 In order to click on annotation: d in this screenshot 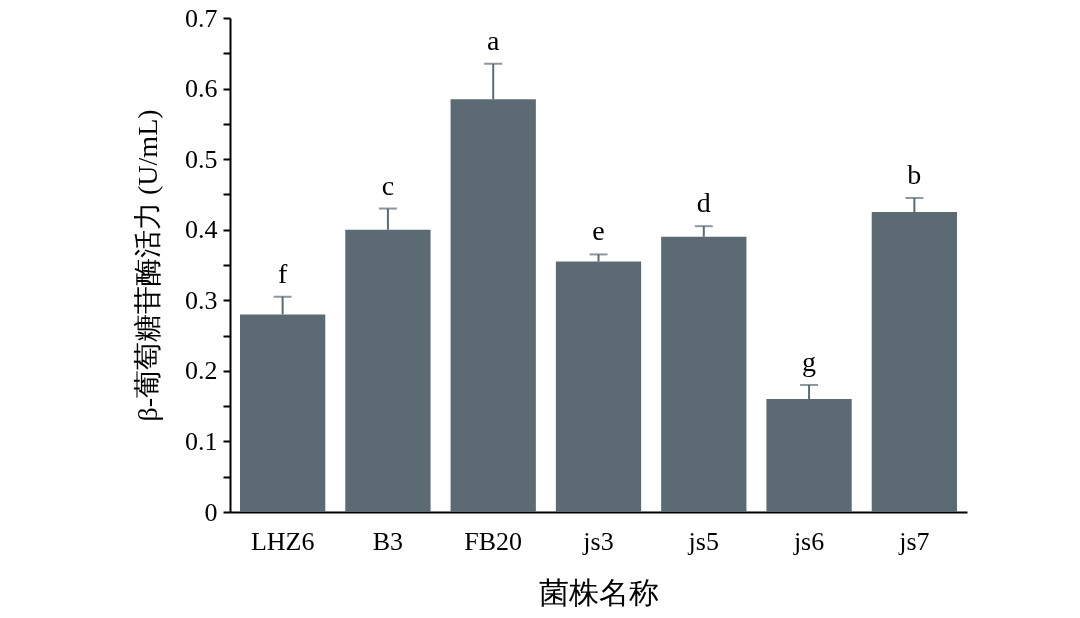, I will do `click(703, 203)`.